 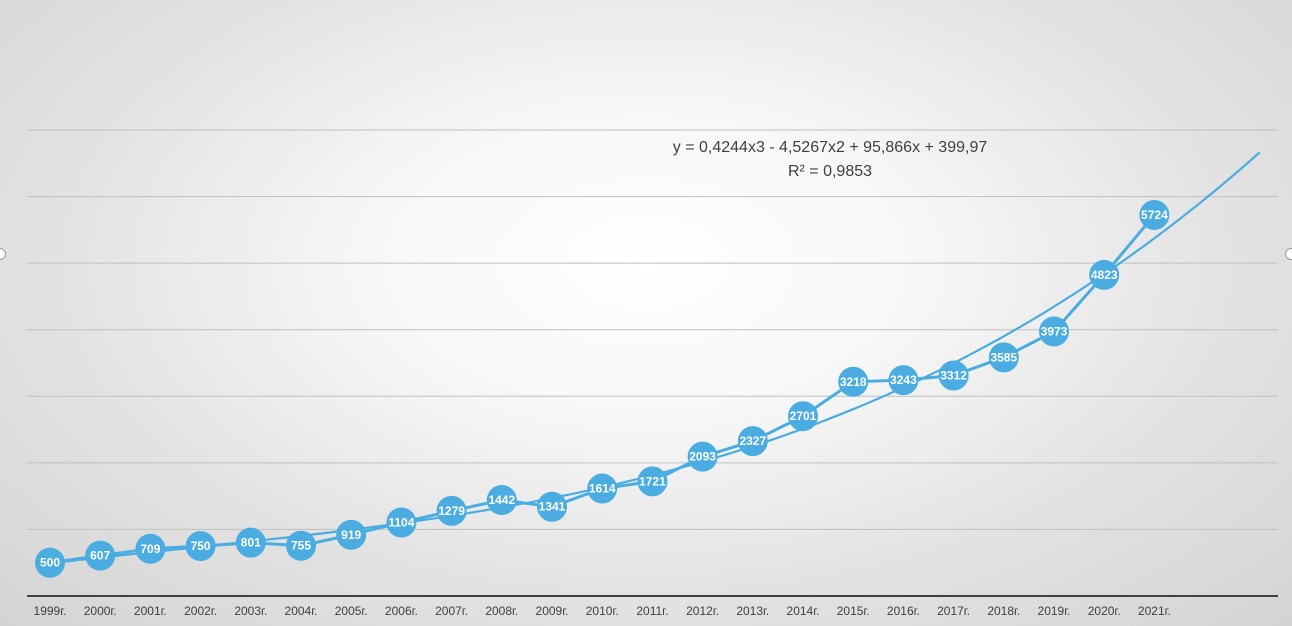 I want to click on data-point-label: 2701, so click(x=803, y=416).